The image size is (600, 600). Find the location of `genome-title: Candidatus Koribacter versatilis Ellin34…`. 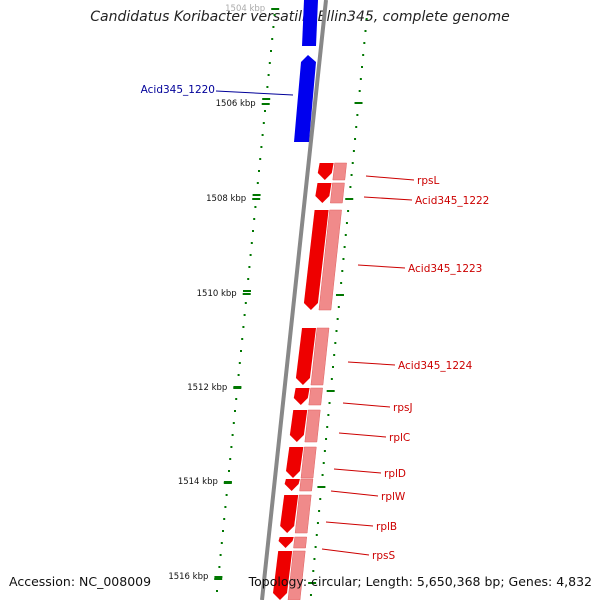

genome-title: Candidatus Koribacter versatilis Ellin34… is located at coordinates (300, 17).